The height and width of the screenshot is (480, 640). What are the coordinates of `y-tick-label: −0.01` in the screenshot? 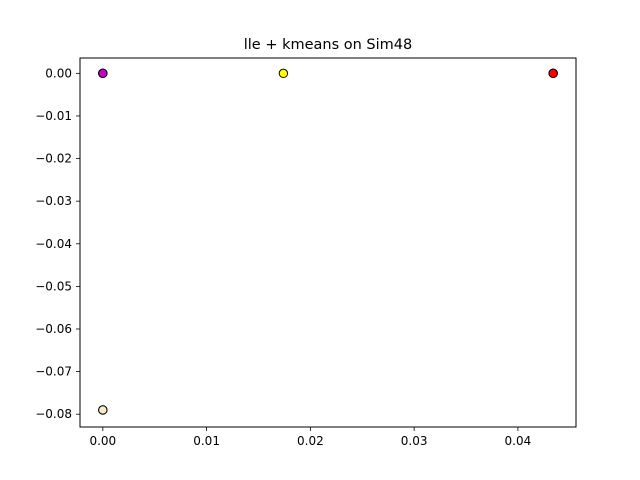 It's located at (53, 116).